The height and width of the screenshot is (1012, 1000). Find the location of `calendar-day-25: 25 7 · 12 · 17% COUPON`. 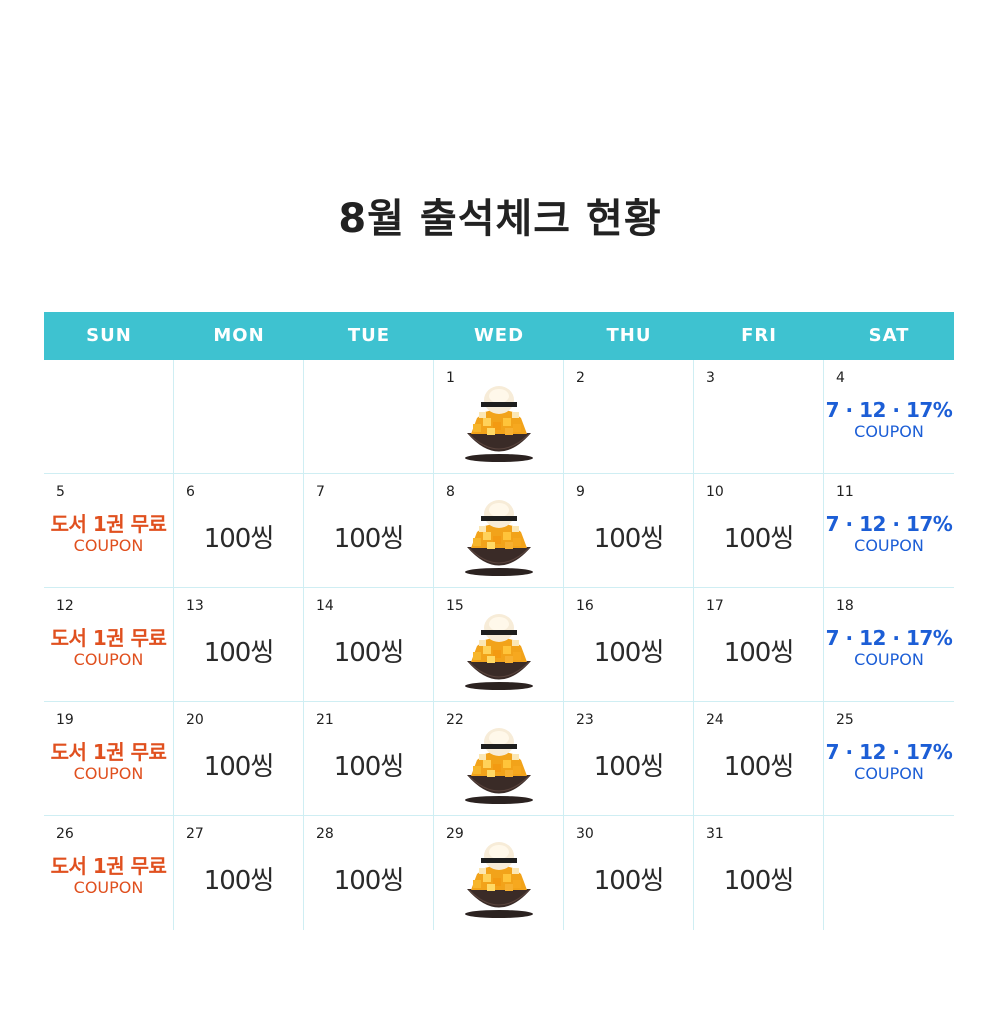

calendar-day-25: 25 7 · 12 · 17% COUPON is located at coordinates (889, 759).